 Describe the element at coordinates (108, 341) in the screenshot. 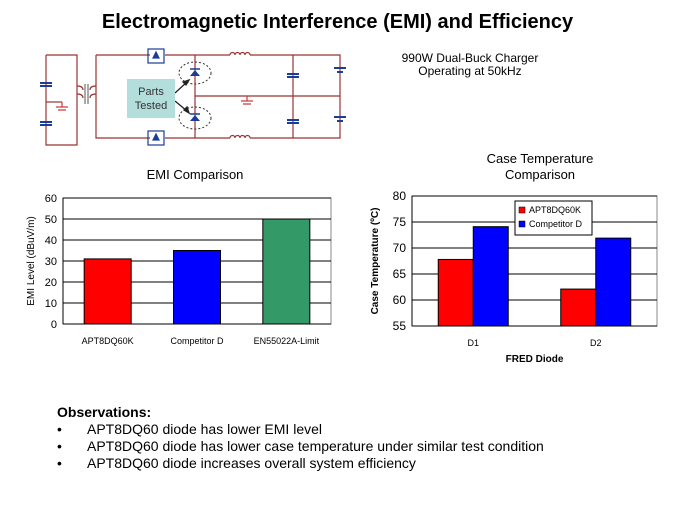

I see `emi-x-tick-label: APT8DQ60K` at that location.